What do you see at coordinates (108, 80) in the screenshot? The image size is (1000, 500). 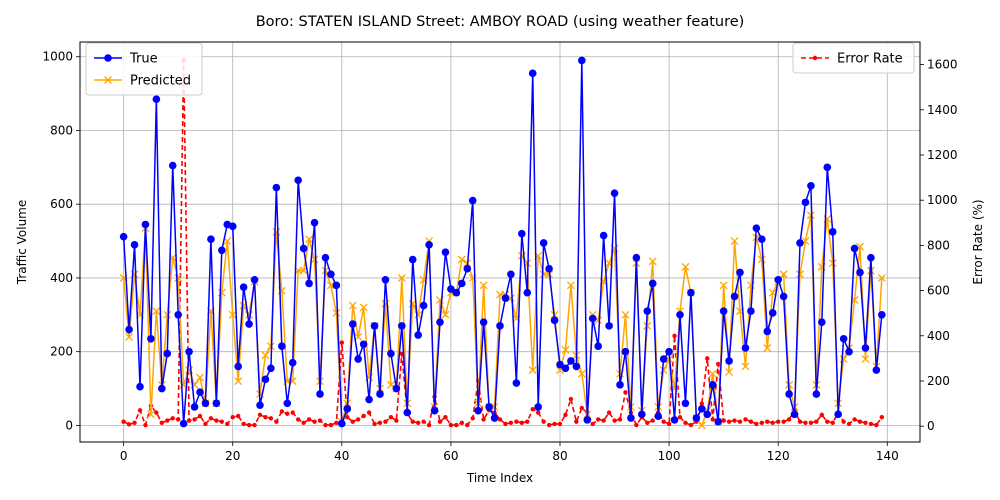 I see `legend-marker-predicted` at bounding box center [108, 80].